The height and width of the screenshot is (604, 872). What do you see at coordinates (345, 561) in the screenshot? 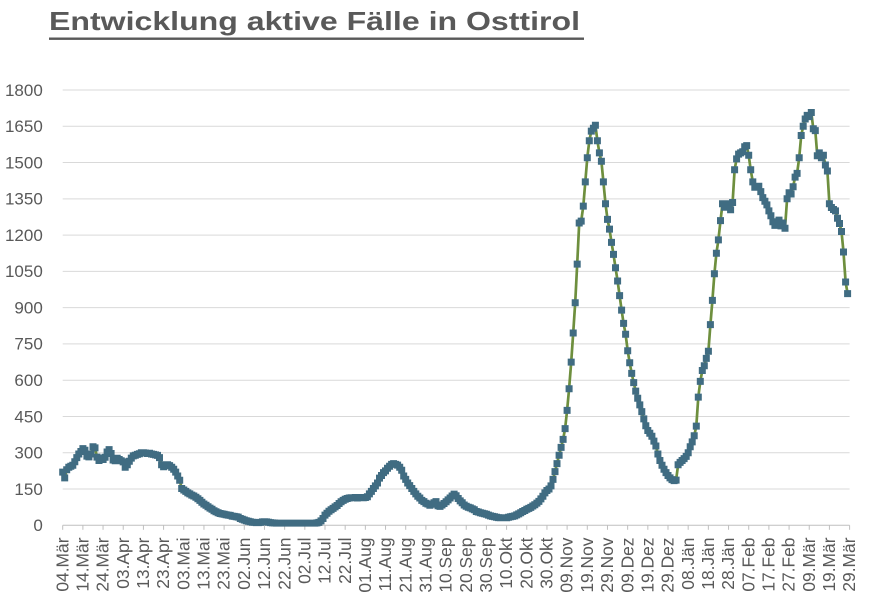
I see `svg-text: 22.Jul` at bounding box center [345, 561].